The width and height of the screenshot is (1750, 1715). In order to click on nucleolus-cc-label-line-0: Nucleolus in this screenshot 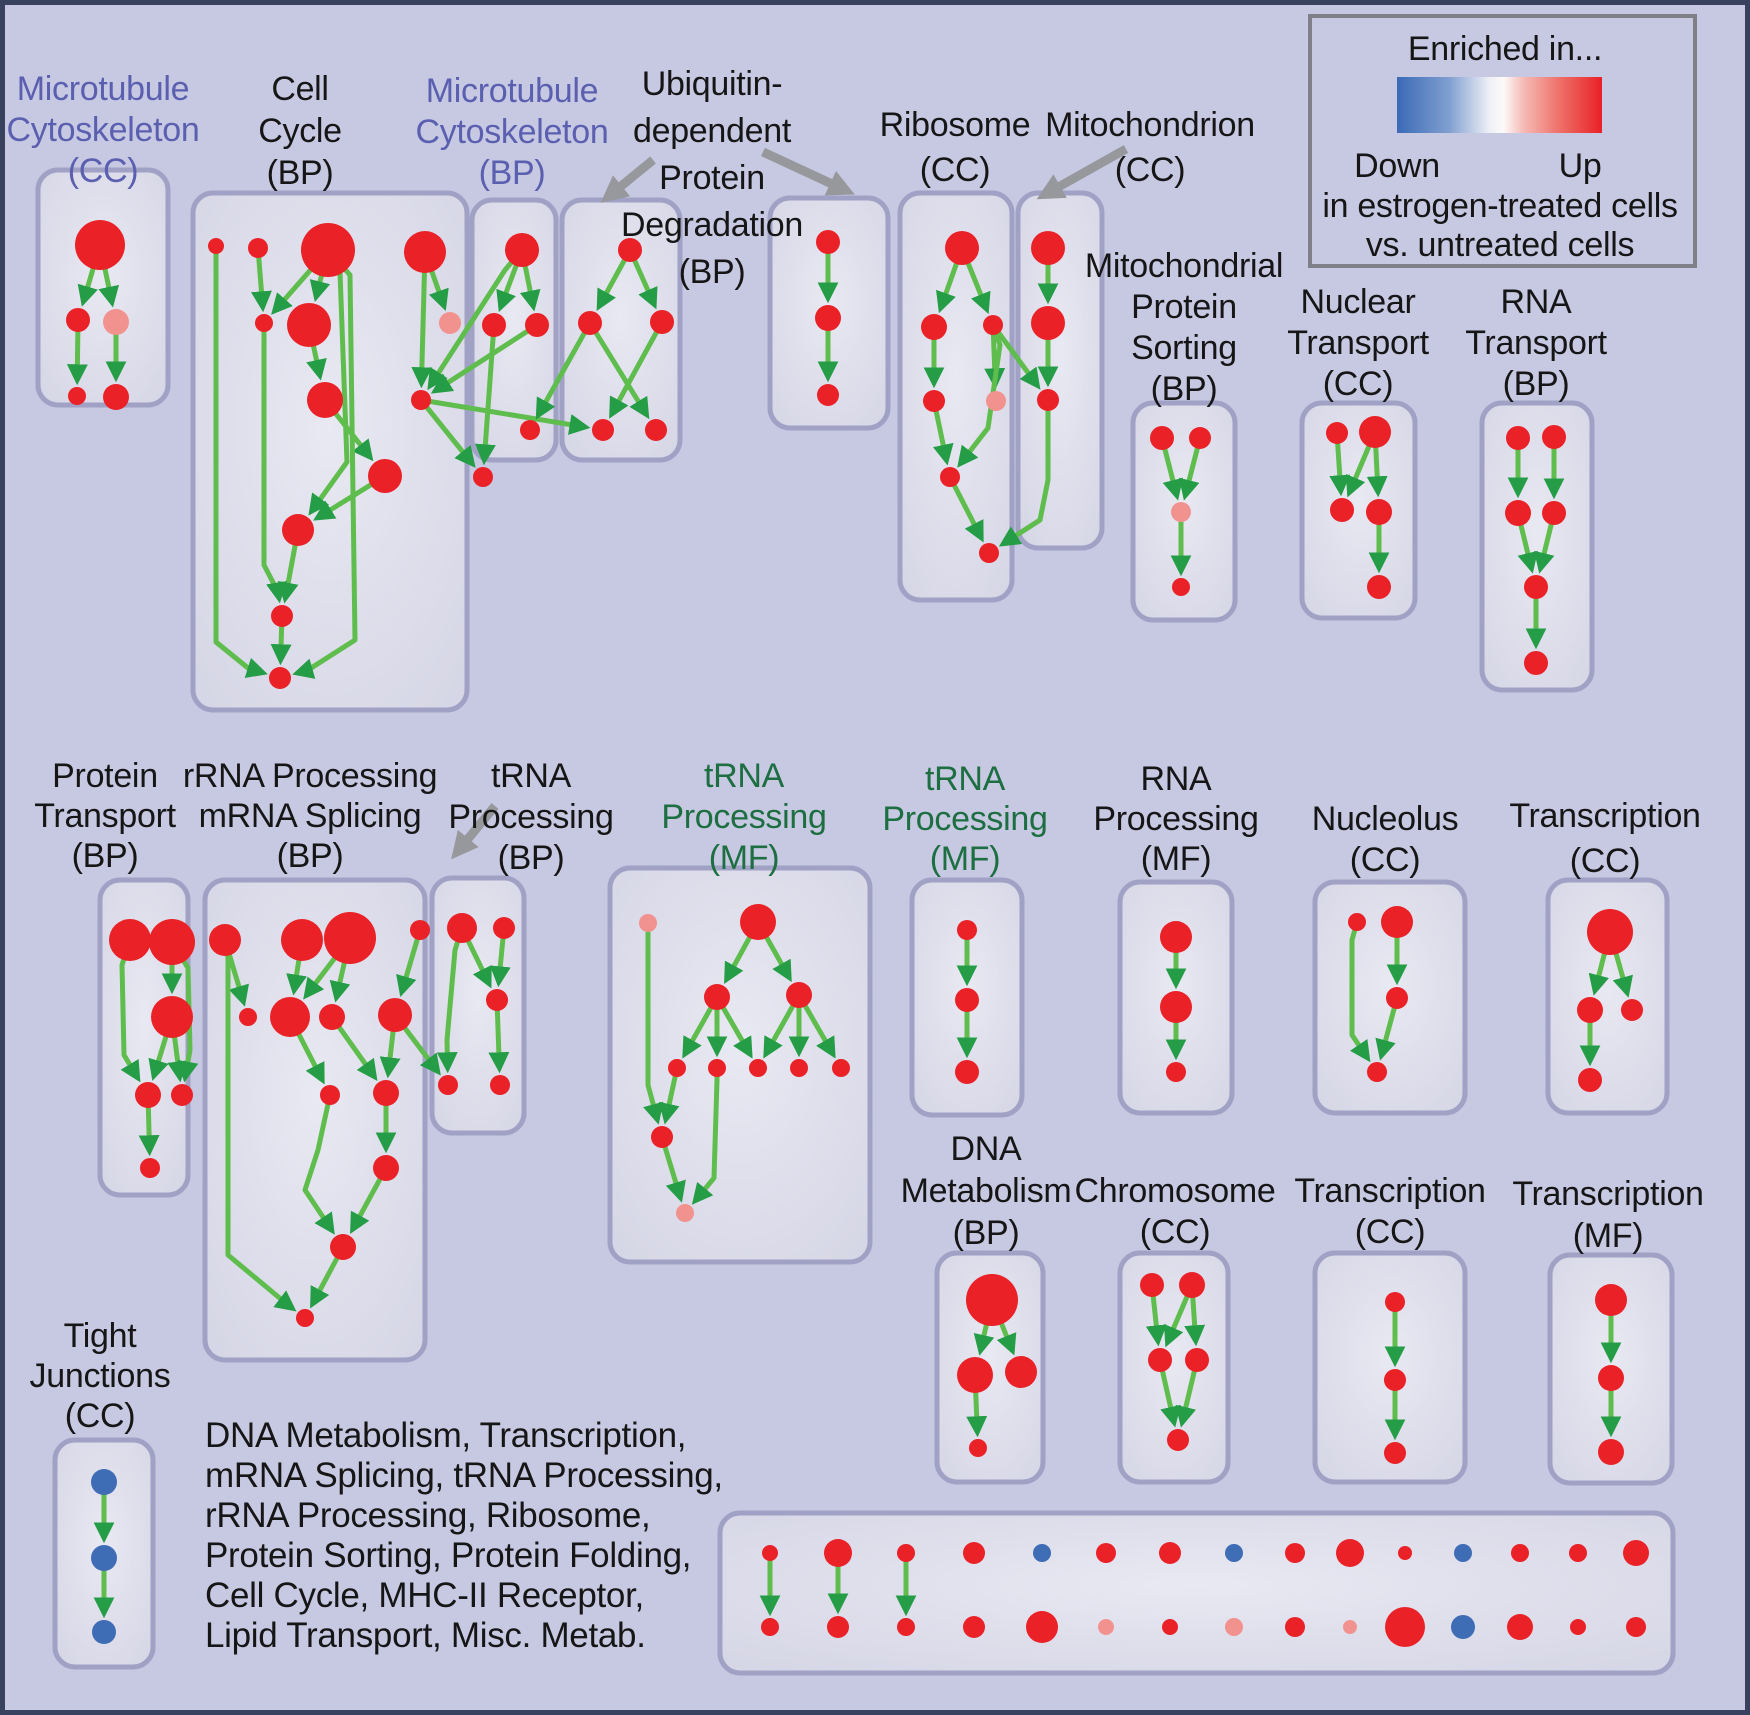, I will do `click(1385, 819)`.